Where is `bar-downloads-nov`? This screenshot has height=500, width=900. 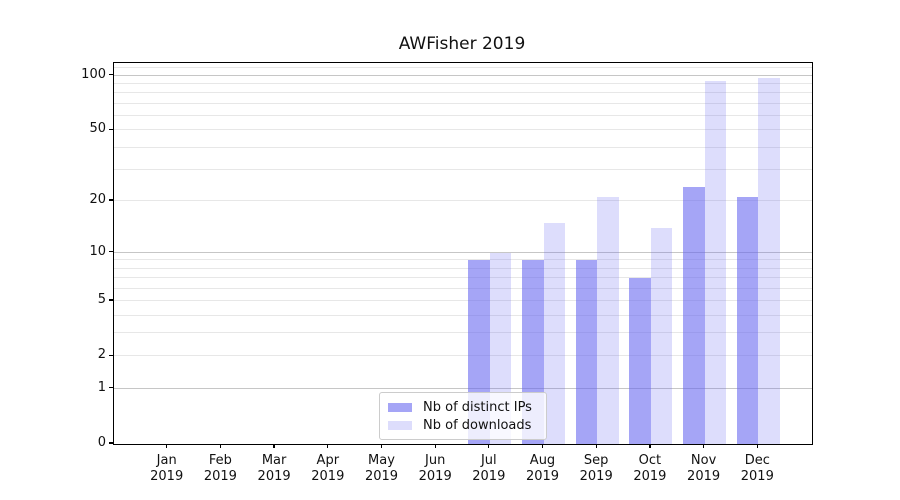 bar-downloads-nov is located at coordinates (715, 262).